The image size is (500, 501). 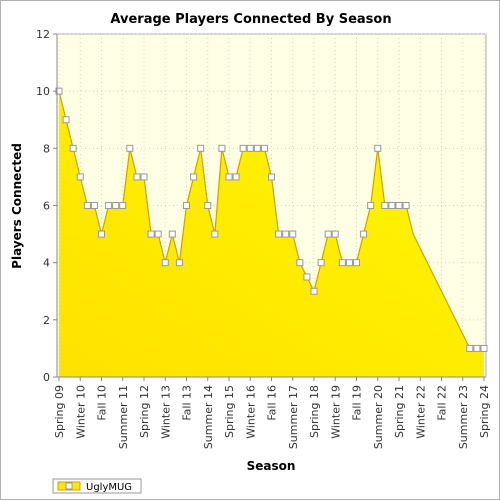 I want to click on x-tick-label: Summer 14, so click(x=208, y=417).